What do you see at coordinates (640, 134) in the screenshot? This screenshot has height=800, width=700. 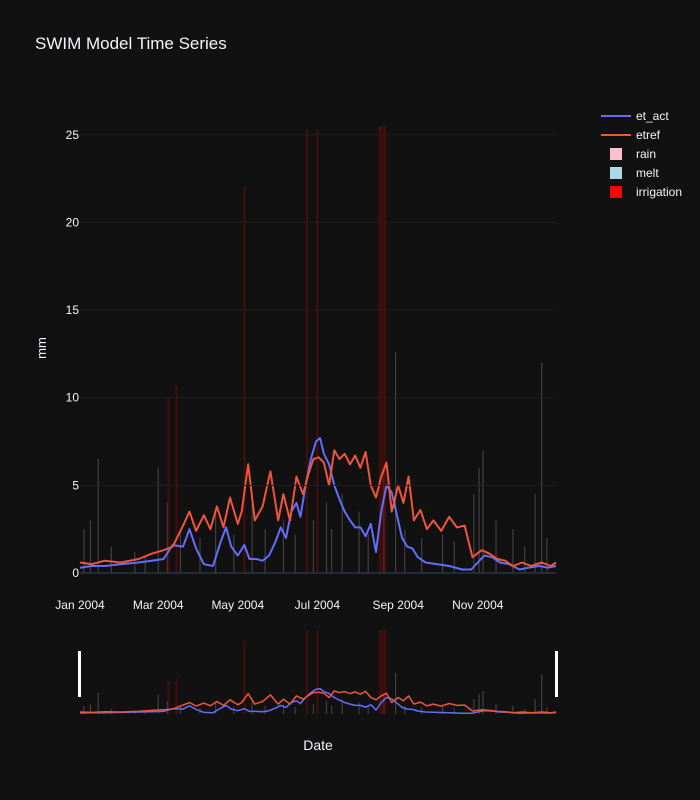 I see `legend-item-etref: etref` at bounding box center [640, 134].